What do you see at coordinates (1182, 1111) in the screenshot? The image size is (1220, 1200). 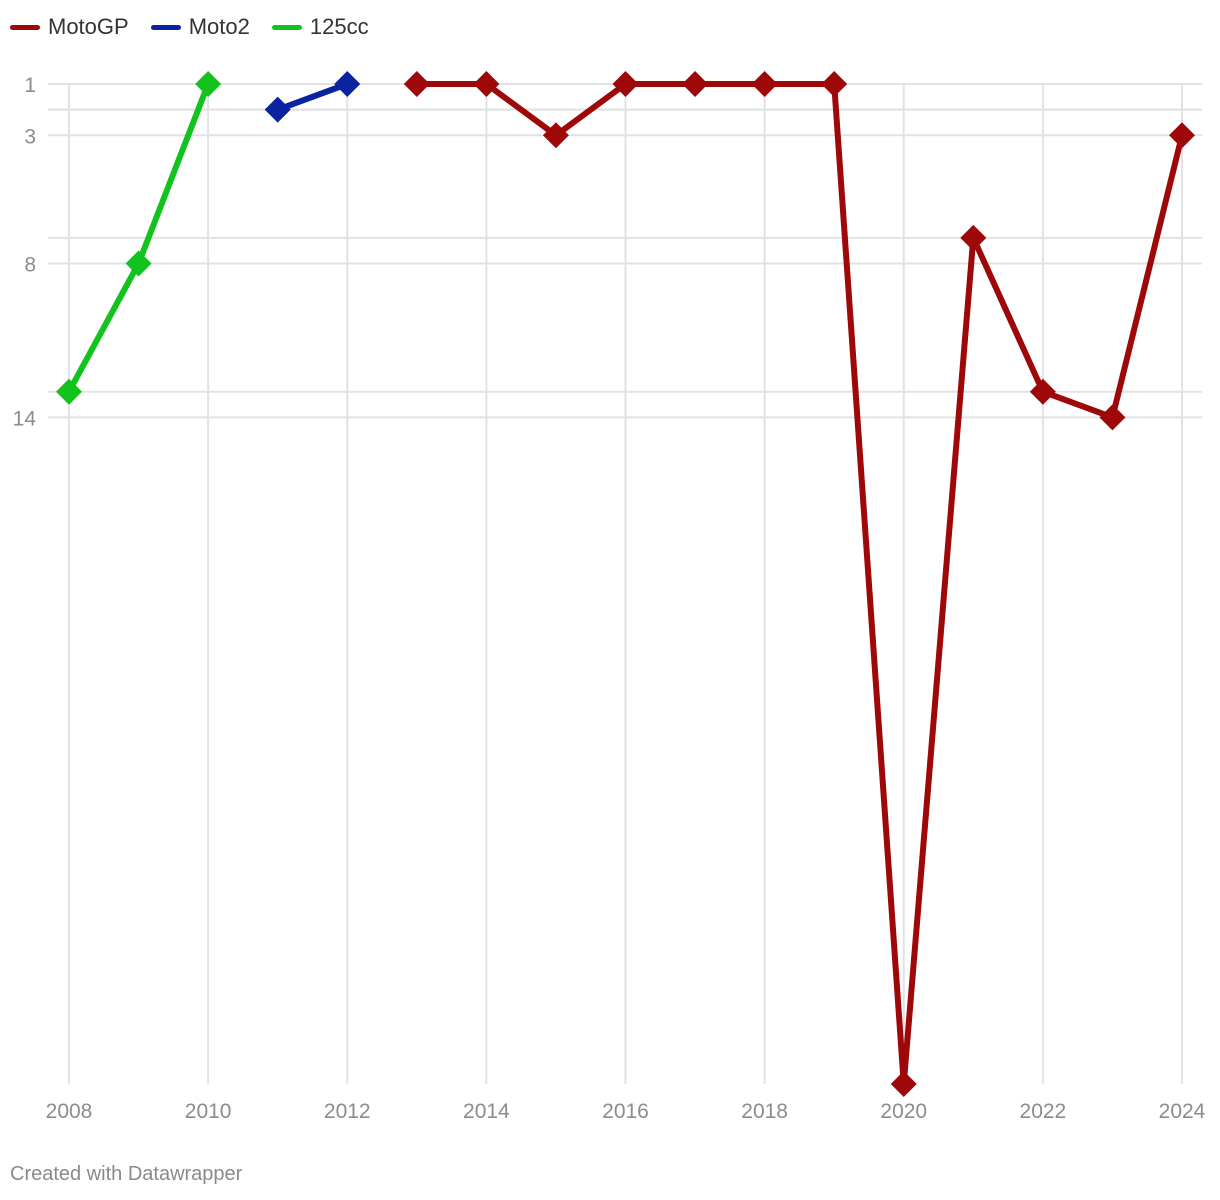 I see `x-tick-label: 2024` at bounding box center [1182, 1111].